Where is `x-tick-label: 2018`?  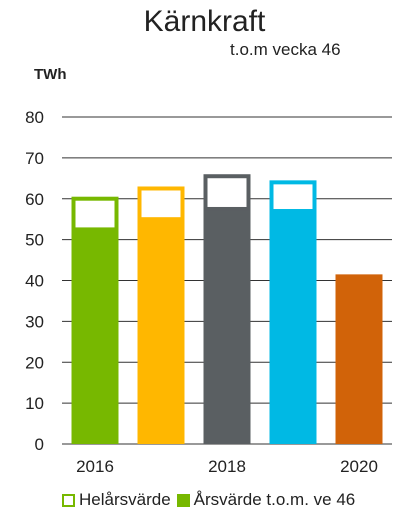
x-tick-label: 2018 is located at coordinates (227, 466).